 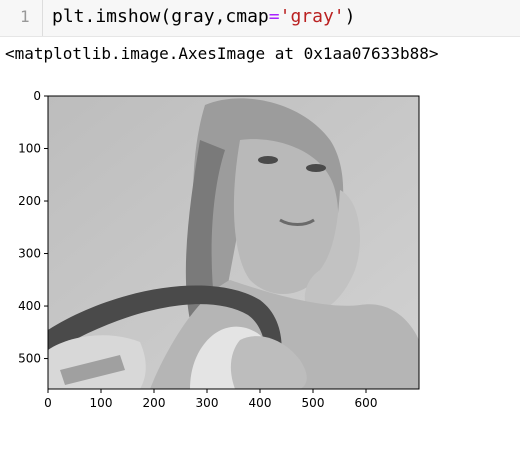 What do you see at coordinates (48, 403) in the screenshot?
I see `x-tick-label: 0` at bounding box center [48, 403].